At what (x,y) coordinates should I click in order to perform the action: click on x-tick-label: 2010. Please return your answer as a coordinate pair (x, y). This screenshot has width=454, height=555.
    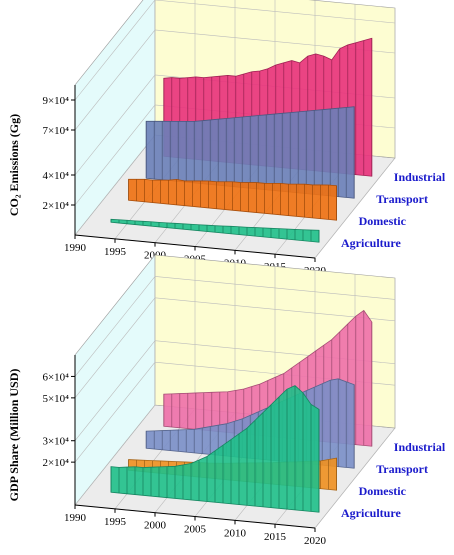
    Looking at the image, I should click on (235, 533).